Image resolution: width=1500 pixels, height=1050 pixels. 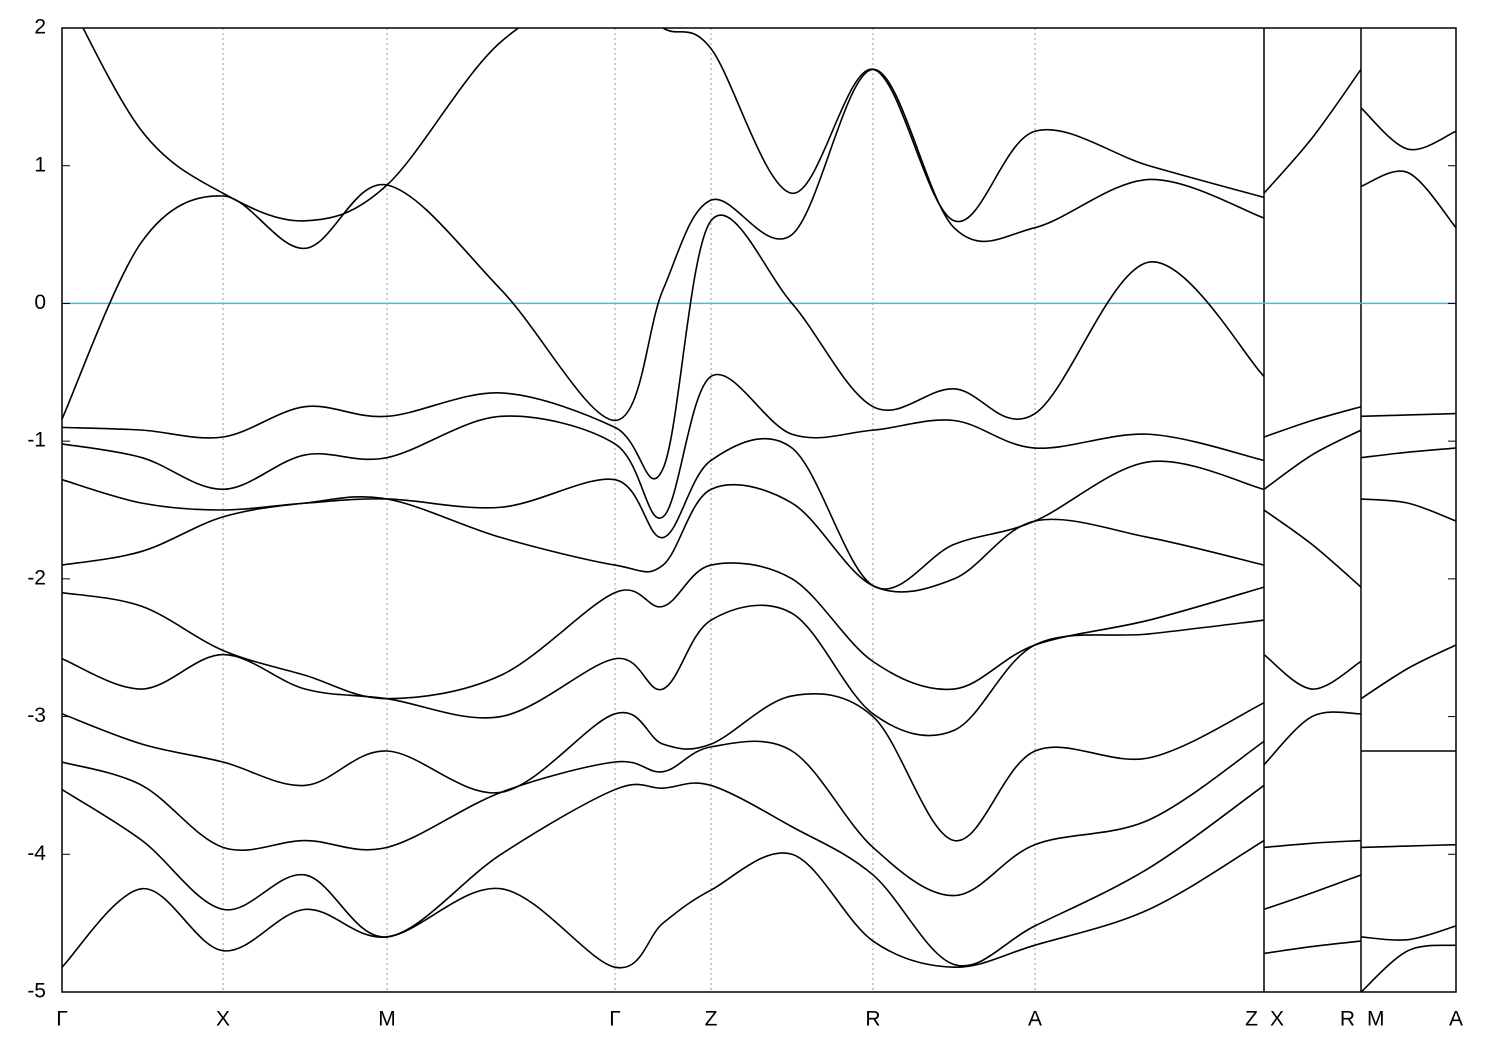 I want to click on y-tick-label: -1, so click(x=36, y=440).